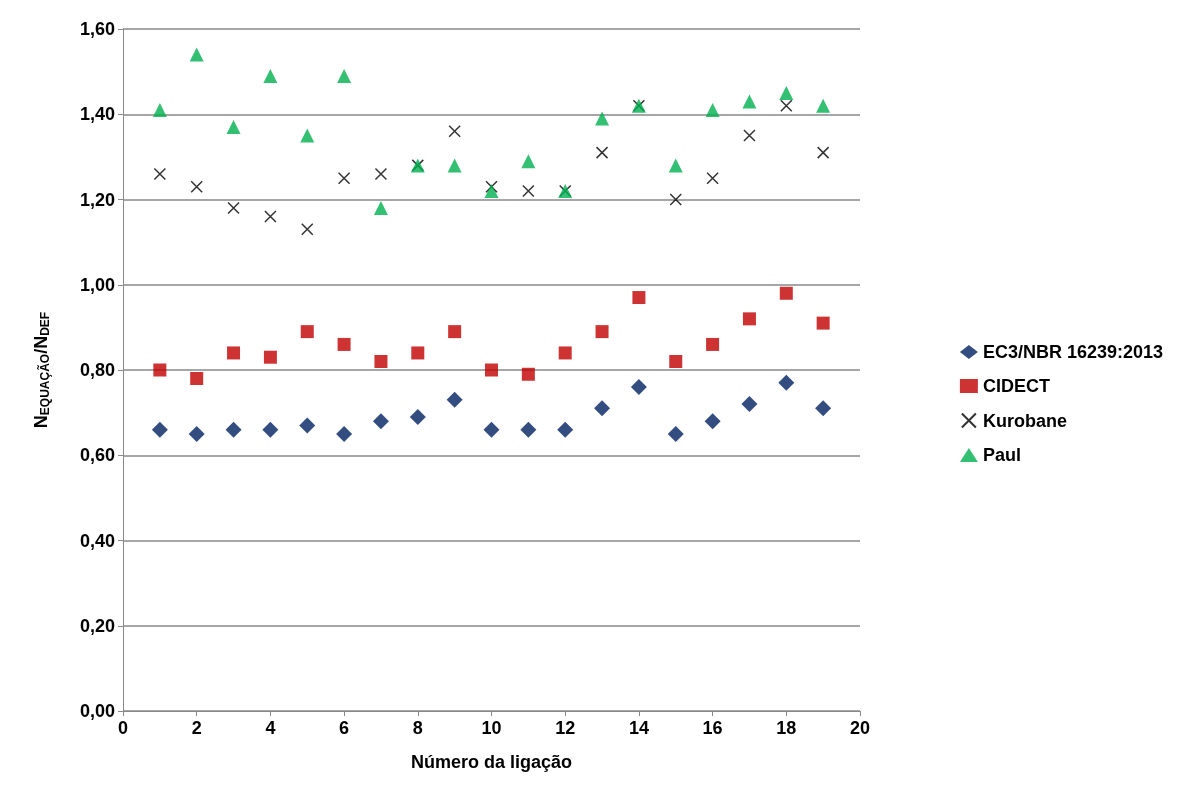  Describe the element at coordinates (41, 370) in the screenshot. I see `y-axis-title: NEQUAÇÃO/NDEF` at that location.